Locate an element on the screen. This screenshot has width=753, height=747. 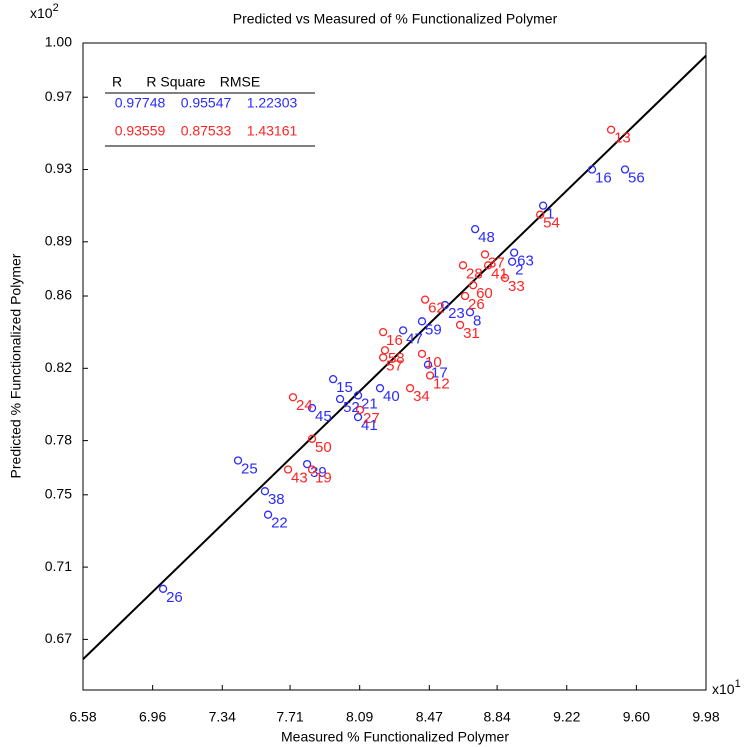
point-label: 59 is located at coordinates (433, 329).